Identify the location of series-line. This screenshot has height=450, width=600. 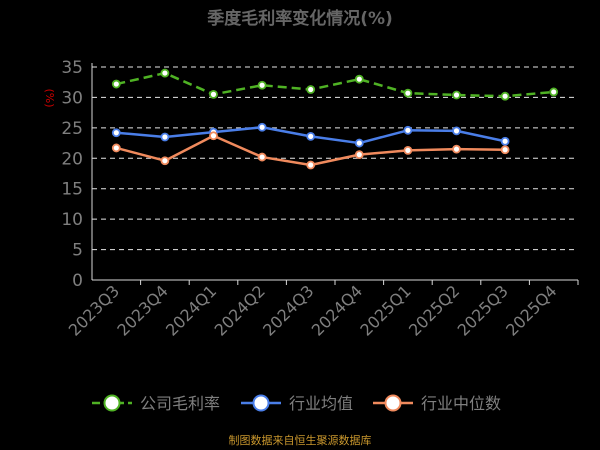
(335, 84).